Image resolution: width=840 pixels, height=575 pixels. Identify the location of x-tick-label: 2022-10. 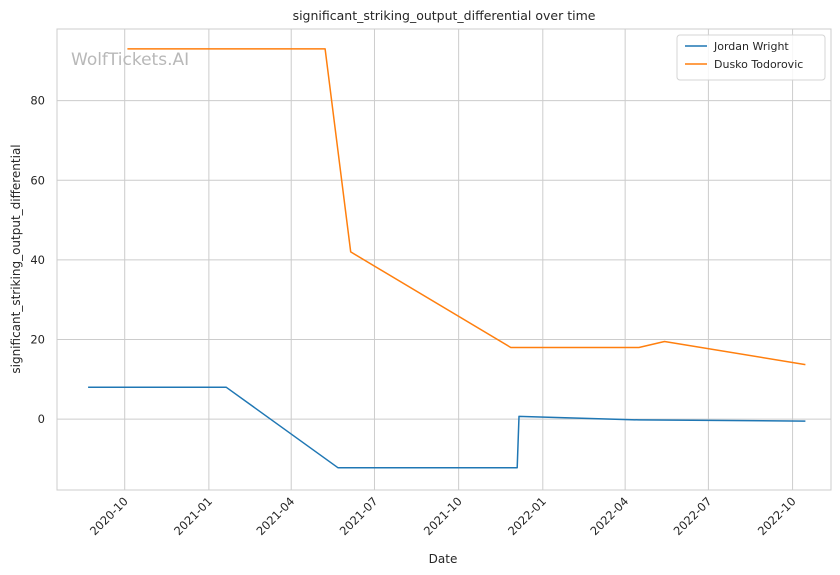
(777, 516).